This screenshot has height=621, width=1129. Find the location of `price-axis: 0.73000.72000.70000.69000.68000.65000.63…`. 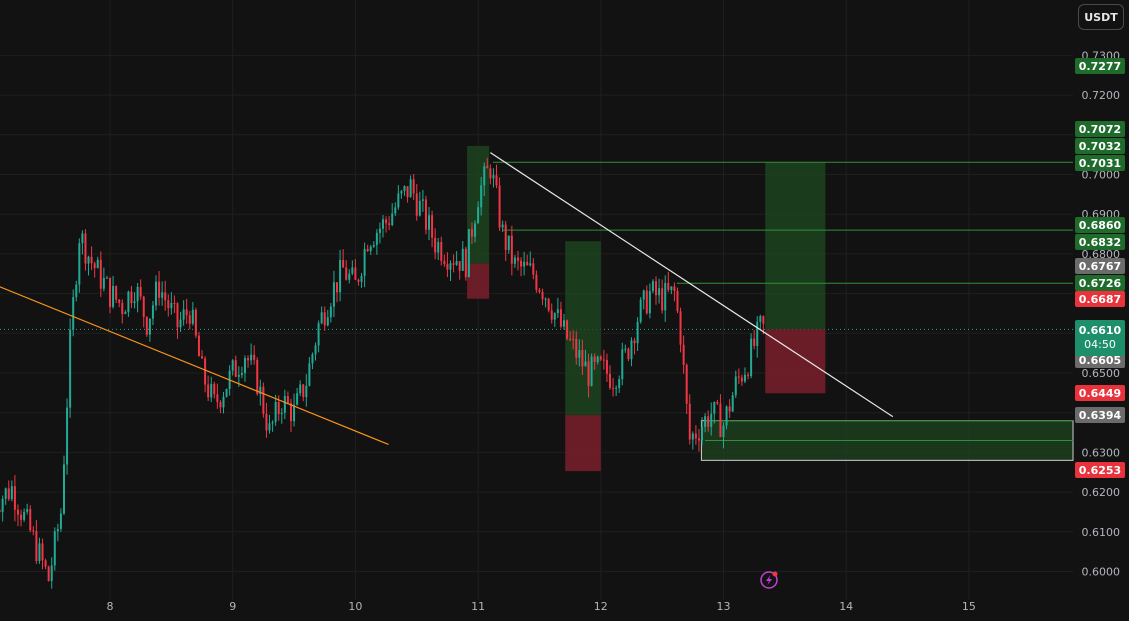

price-axis: 0.73000.72000.70000.69000.68000.65000.63… is located at coordinates (1101, 313).